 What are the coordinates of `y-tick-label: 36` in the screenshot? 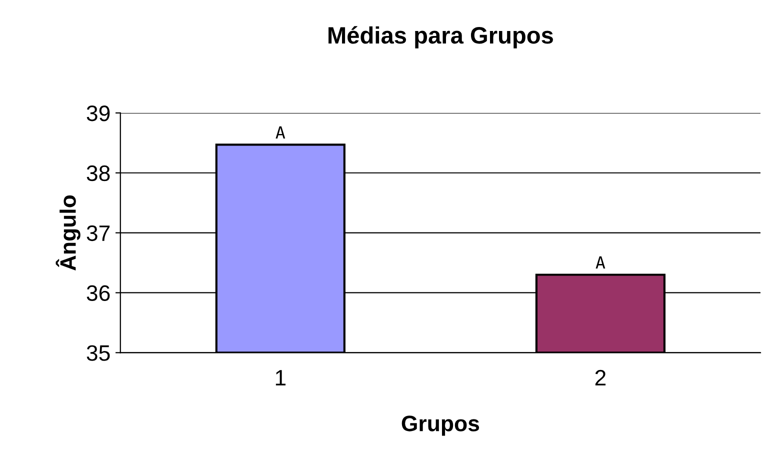 It's located at (98, 293).